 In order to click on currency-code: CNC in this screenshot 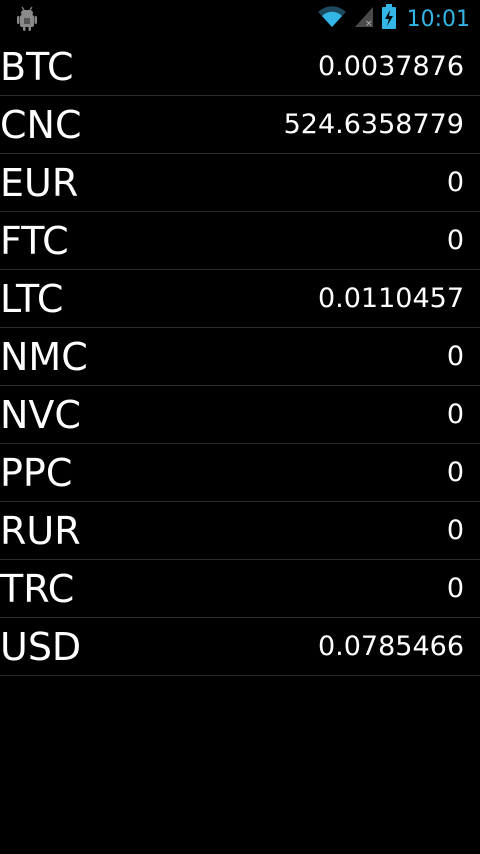, I will do `click(41, 125)`.